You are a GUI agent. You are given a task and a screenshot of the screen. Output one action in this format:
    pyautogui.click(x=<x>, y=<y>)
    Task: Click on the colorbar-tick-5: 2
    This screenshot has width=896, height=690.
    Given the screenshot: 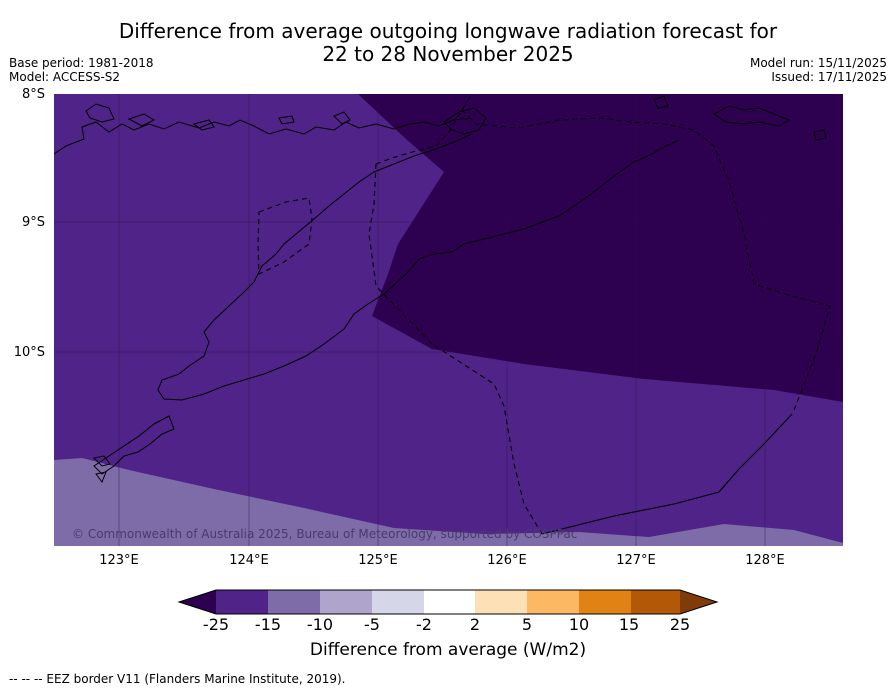 What is the action you would take?
    pyautogui.click(x=475, y=624)
    